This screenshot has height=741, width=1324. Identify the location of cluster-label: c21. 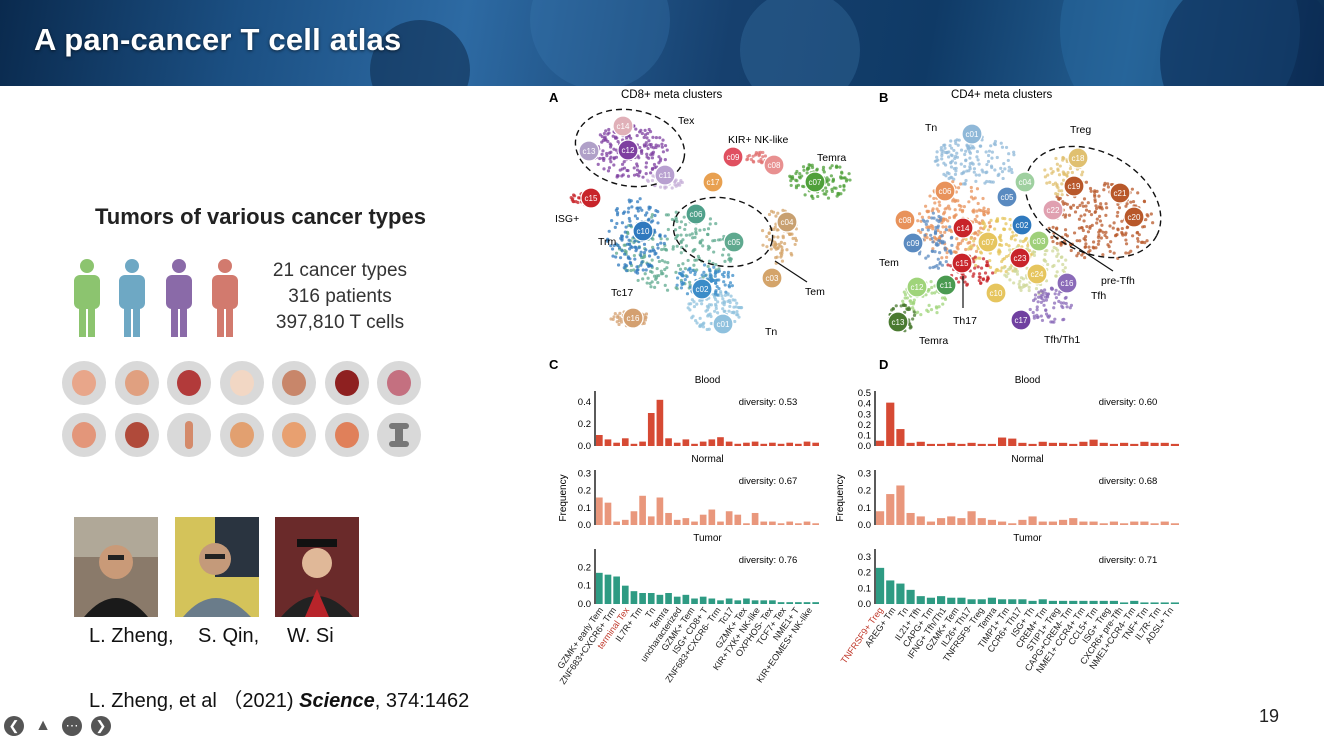
(1120, 193).